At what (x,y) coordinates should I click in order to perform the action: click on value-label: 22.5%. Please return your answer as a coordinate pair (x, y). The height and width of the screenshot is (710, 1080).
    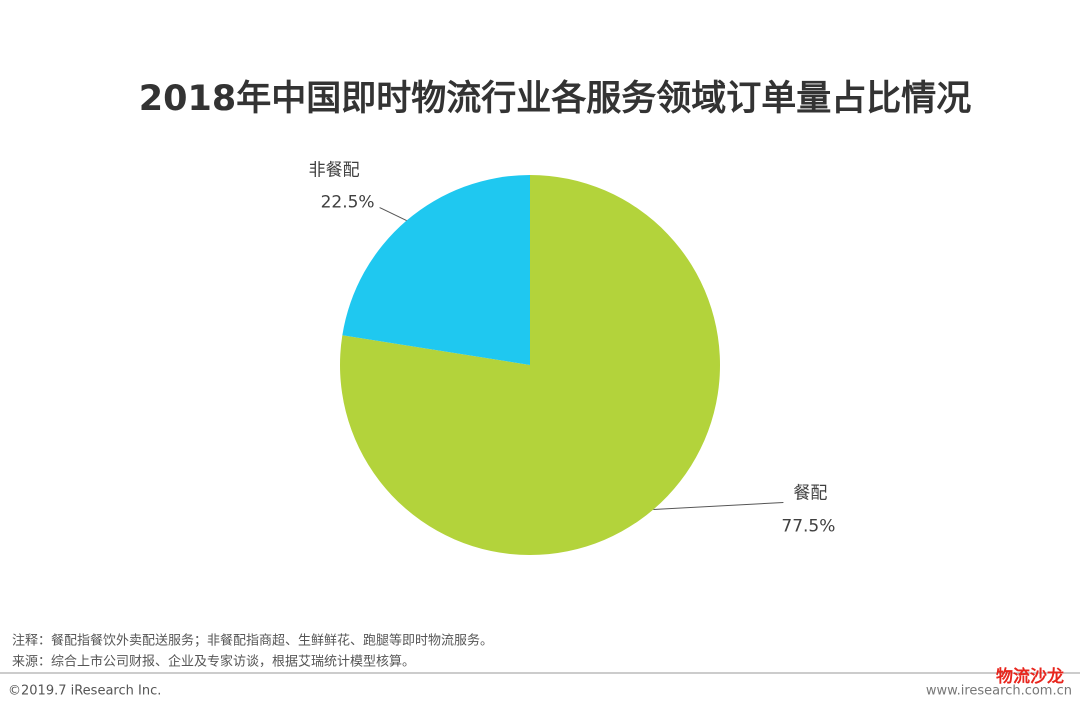
    Looking at the image, I should click on (348, 203).